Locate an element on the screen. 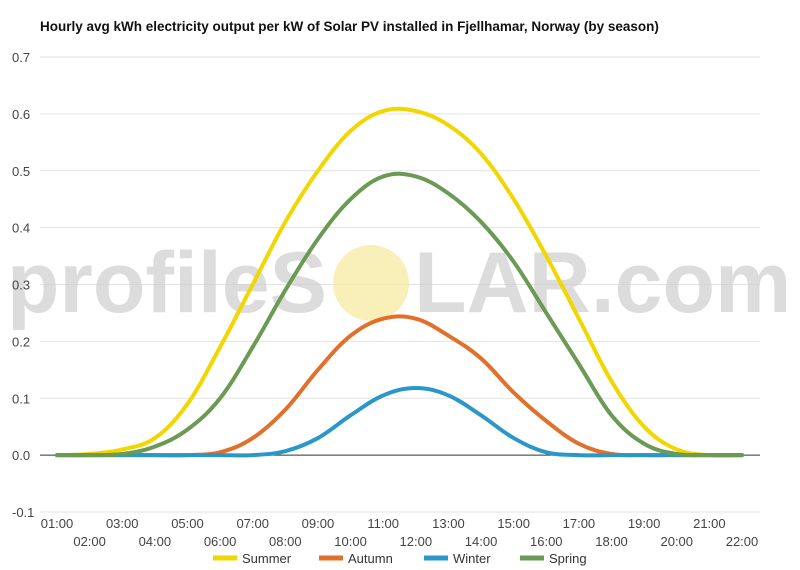  x-tick-label: 07:00 is located at coordinates (252, 523).